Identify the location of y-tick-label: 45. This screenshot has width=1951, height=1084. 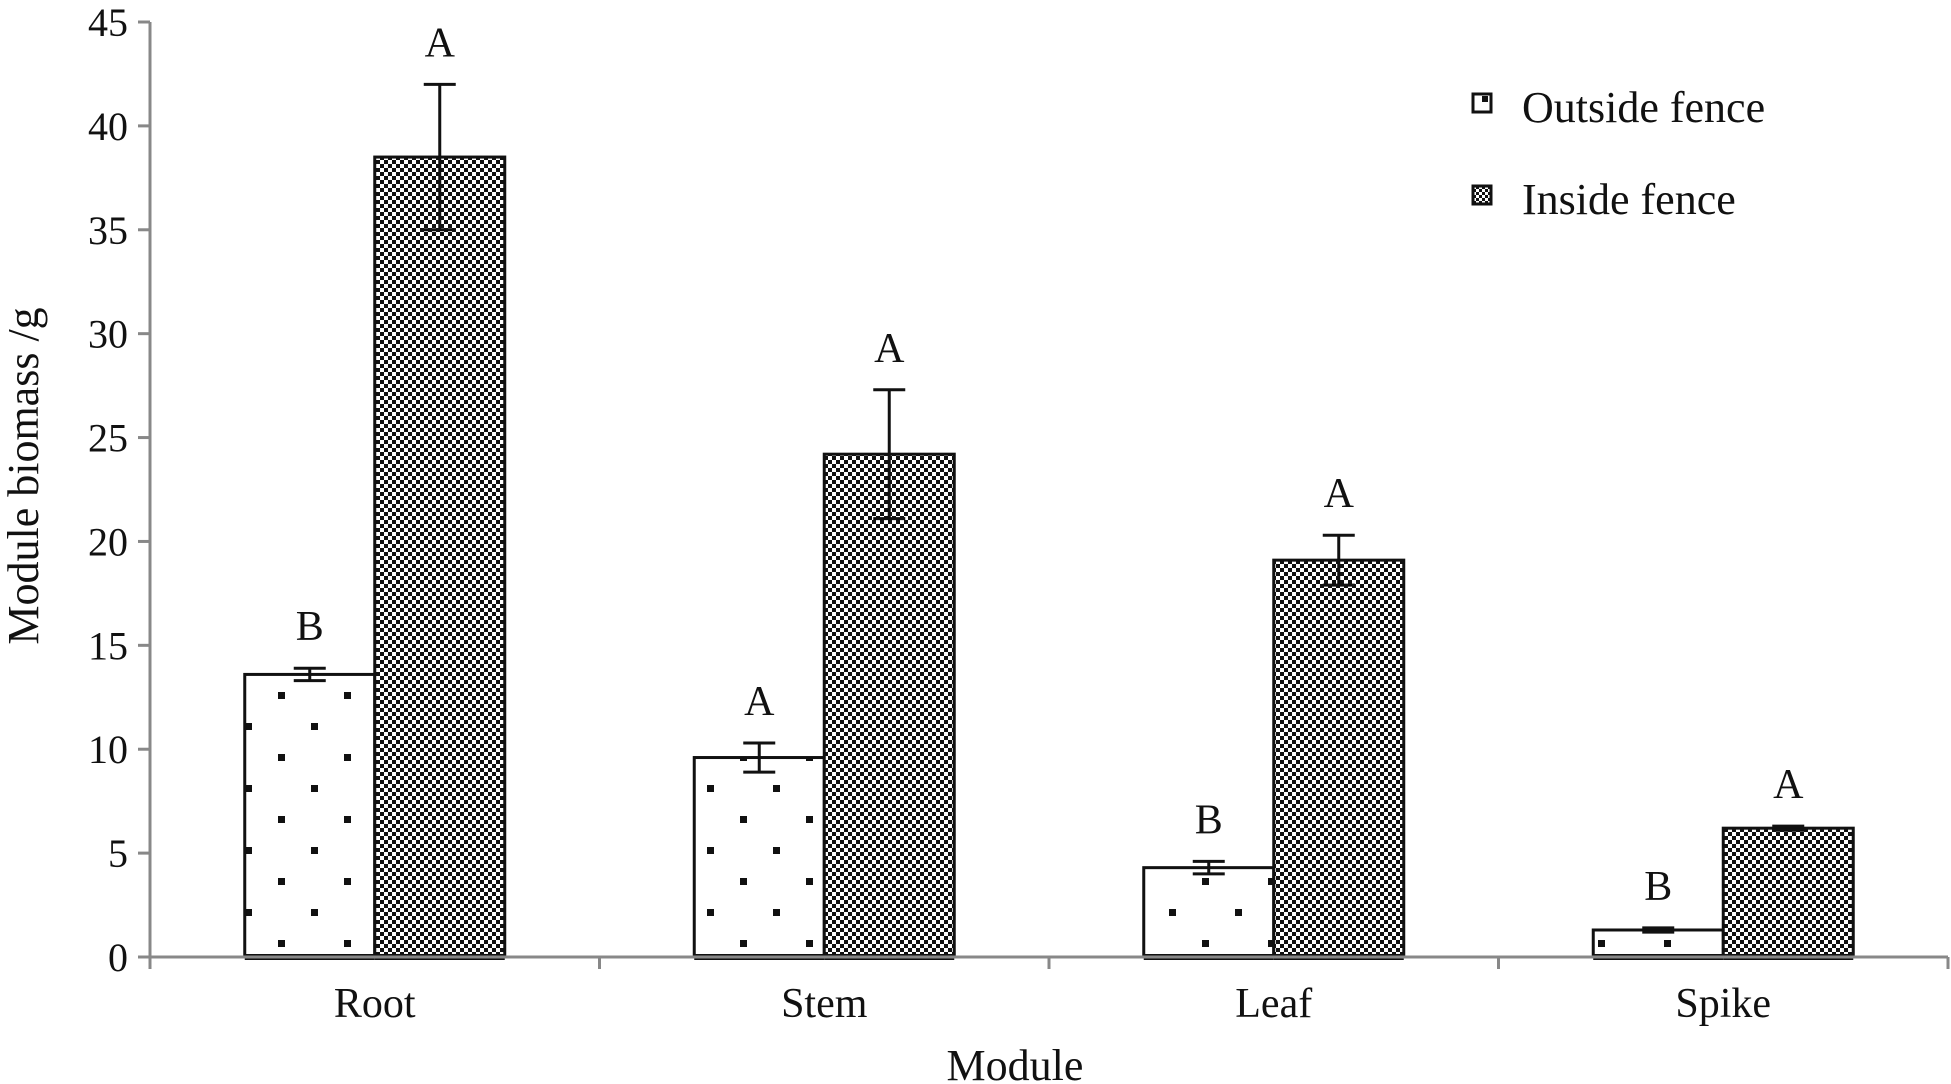
(108, 22).